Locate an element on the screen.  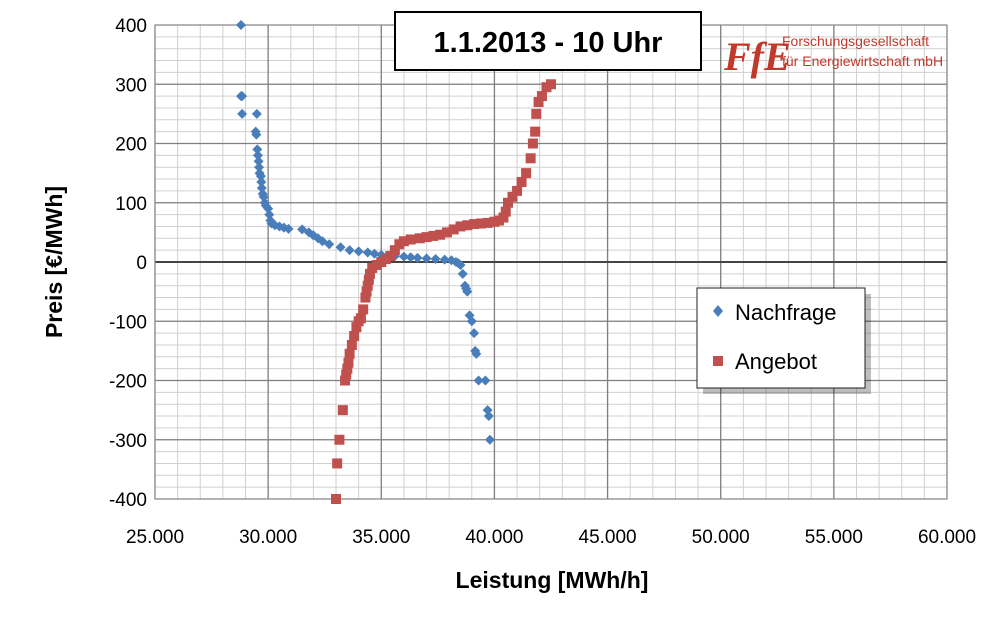
logo-line-2: für Energiewirtschaft mbH is located at coordinates (862, 61).